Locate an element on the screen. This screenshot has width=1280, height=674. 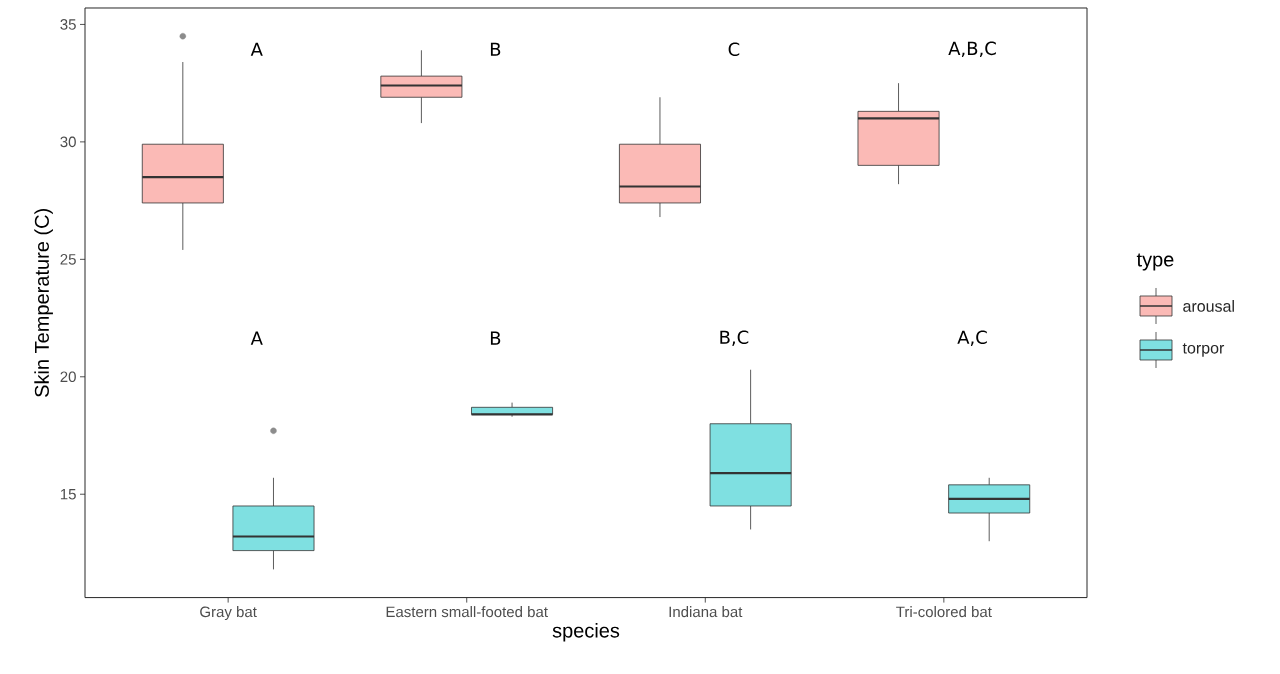
annotation: A,C is located at coordinates (972, 338).